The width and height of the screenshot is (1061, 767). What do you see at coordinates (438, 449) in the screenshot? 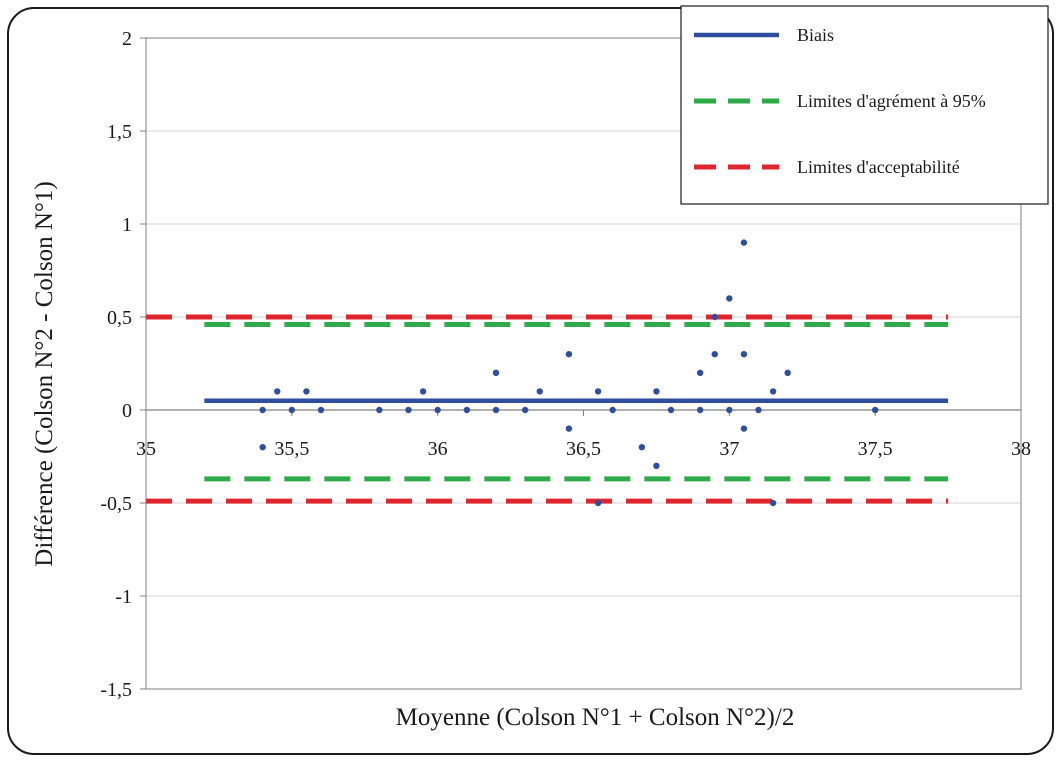
I see `x-tick-label-2: 36` at bounding box center [438, 449].